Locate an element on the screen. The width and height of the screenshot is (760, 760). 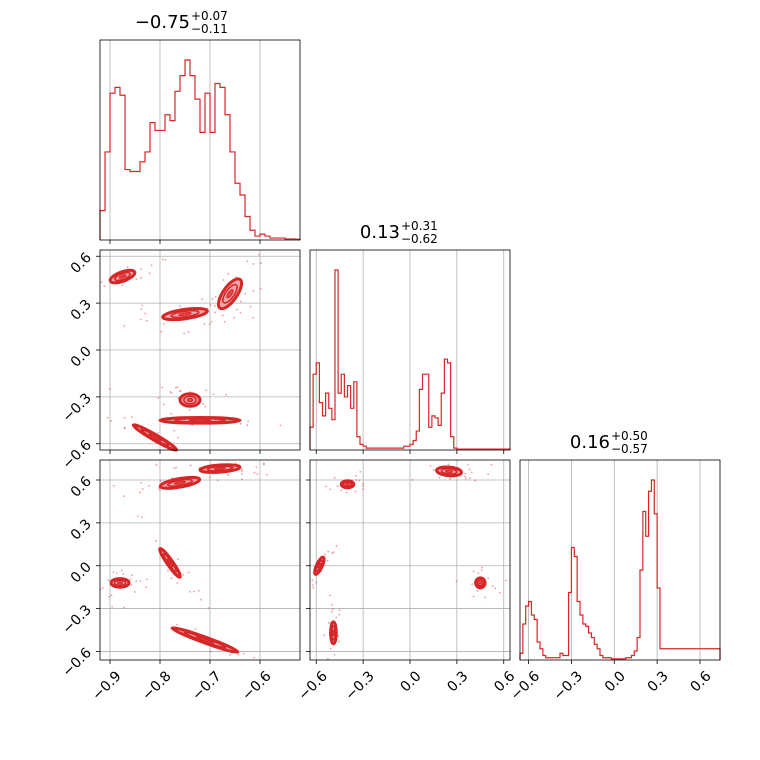
title-minus-1: −0.62 is located at coordinates (419, 239).